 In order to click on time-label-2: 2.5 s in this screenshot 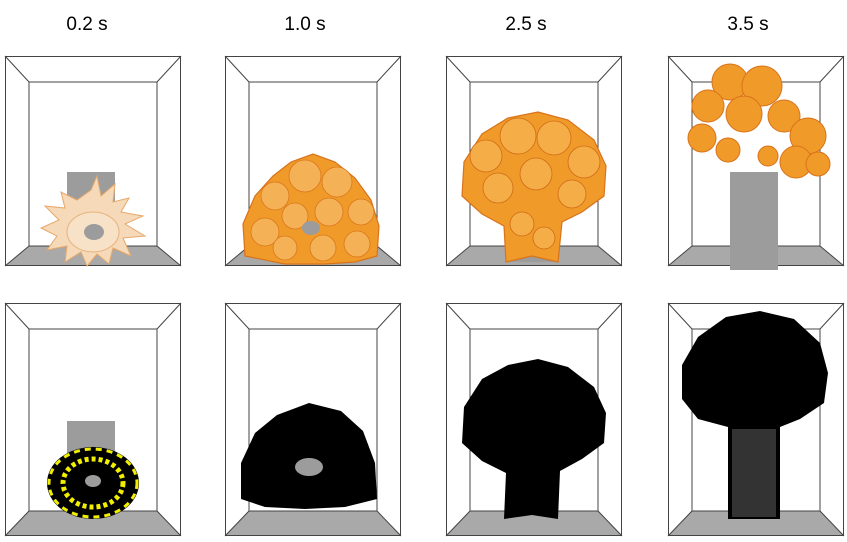, I will do `click(526, 24)`.